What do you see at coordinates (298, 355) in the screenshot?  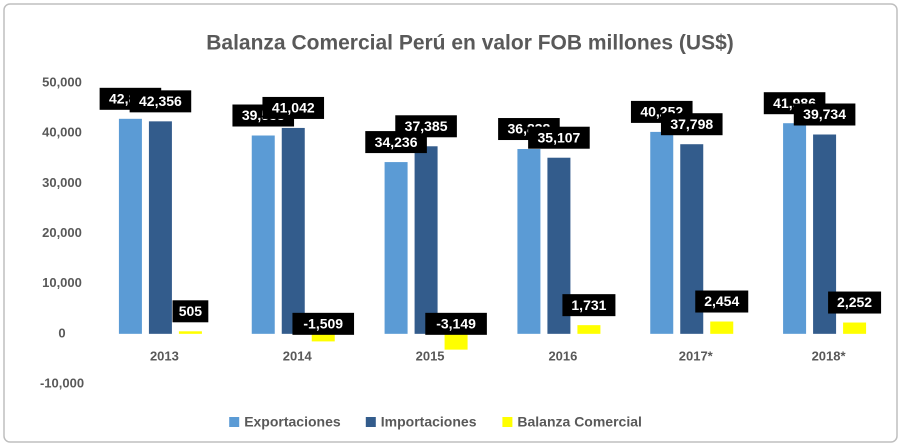 I see `x-tick-label: 2014` at bounding box center [298, 355].